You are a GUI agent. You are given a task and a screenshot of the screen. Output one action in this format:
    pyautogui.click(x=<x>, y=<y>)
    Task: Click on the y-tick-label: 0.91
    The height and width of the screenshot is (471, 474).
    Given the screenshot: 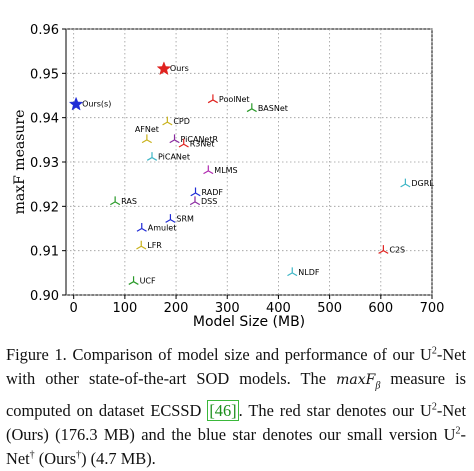 What is the action you would take?
    pyautogui.click(x=44, y=252)
    